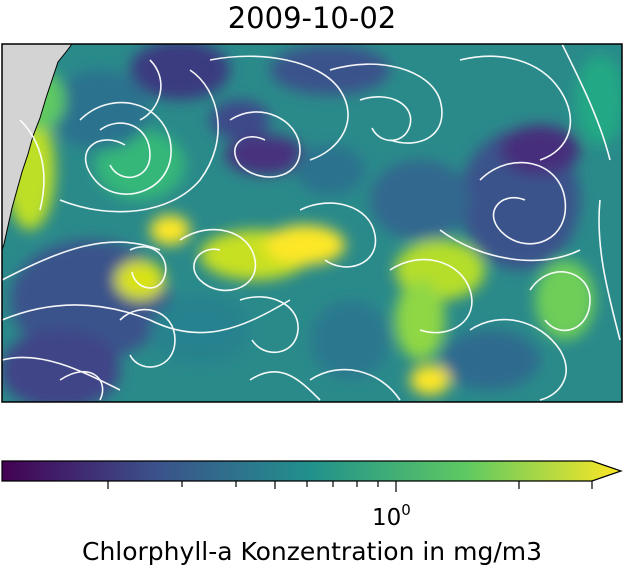 The image size is (624, 571). Describe the element at coordinates (312, 551) in the screenshot. I see `colorbar-label: Chlorphyll-a Konzentration in mg/m3` at that location.